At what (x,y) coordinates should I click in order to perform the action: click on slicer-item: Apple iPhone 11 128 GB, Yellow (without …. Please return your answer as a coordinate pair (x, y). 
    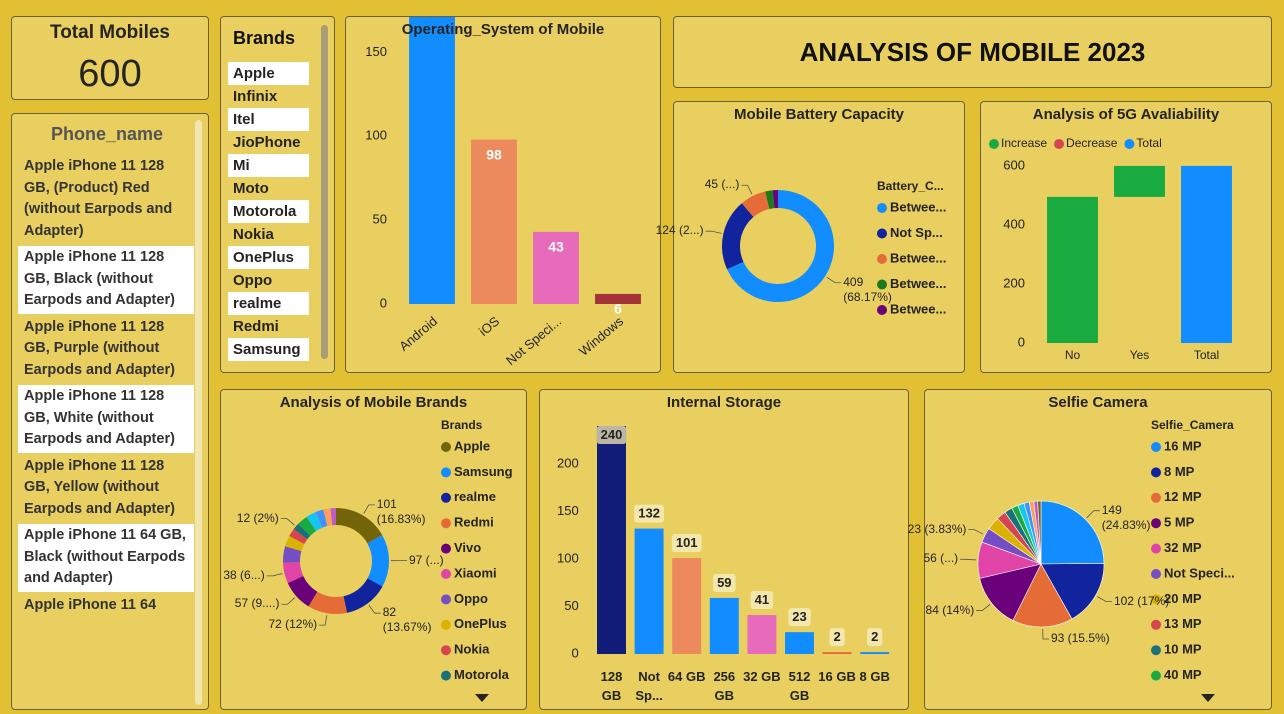
    Looking at the image, I should click on (99, 487).